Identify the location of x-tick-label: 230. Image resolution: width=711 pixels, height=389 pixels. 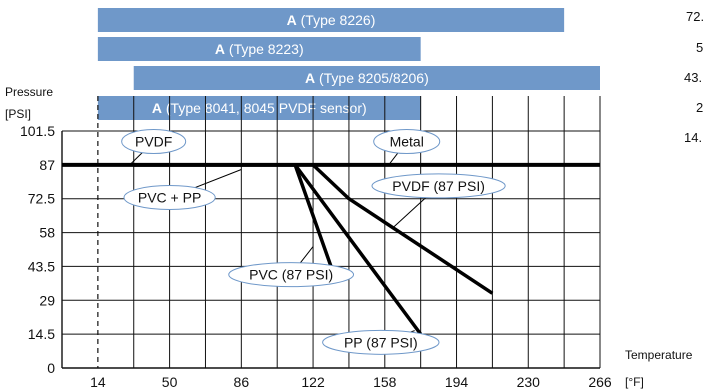
(529, 381).